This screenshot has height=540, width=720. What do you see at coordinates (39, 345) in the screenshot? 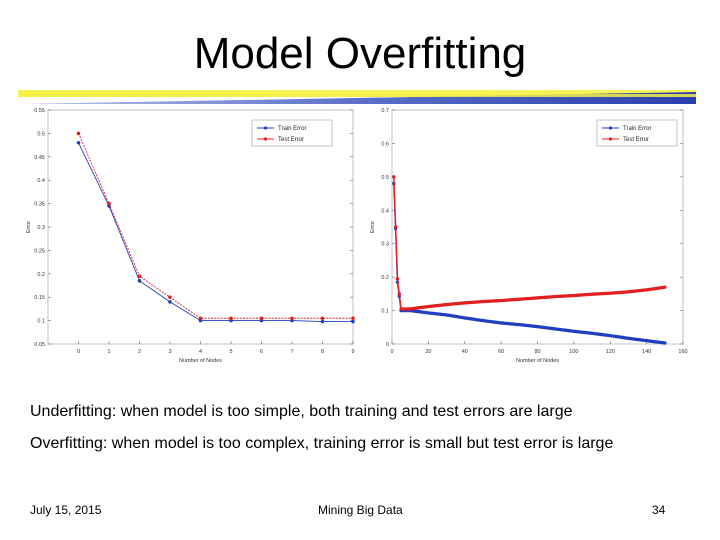
I see `y-tick-label: 0.05` at bounding box center [39, 345].